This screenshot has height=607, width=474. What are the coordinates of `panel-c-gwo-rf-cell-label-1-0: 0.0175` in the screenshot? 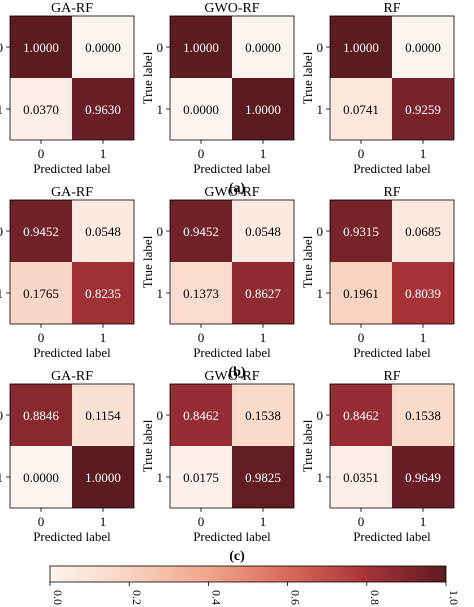 It's located at (201, 477).